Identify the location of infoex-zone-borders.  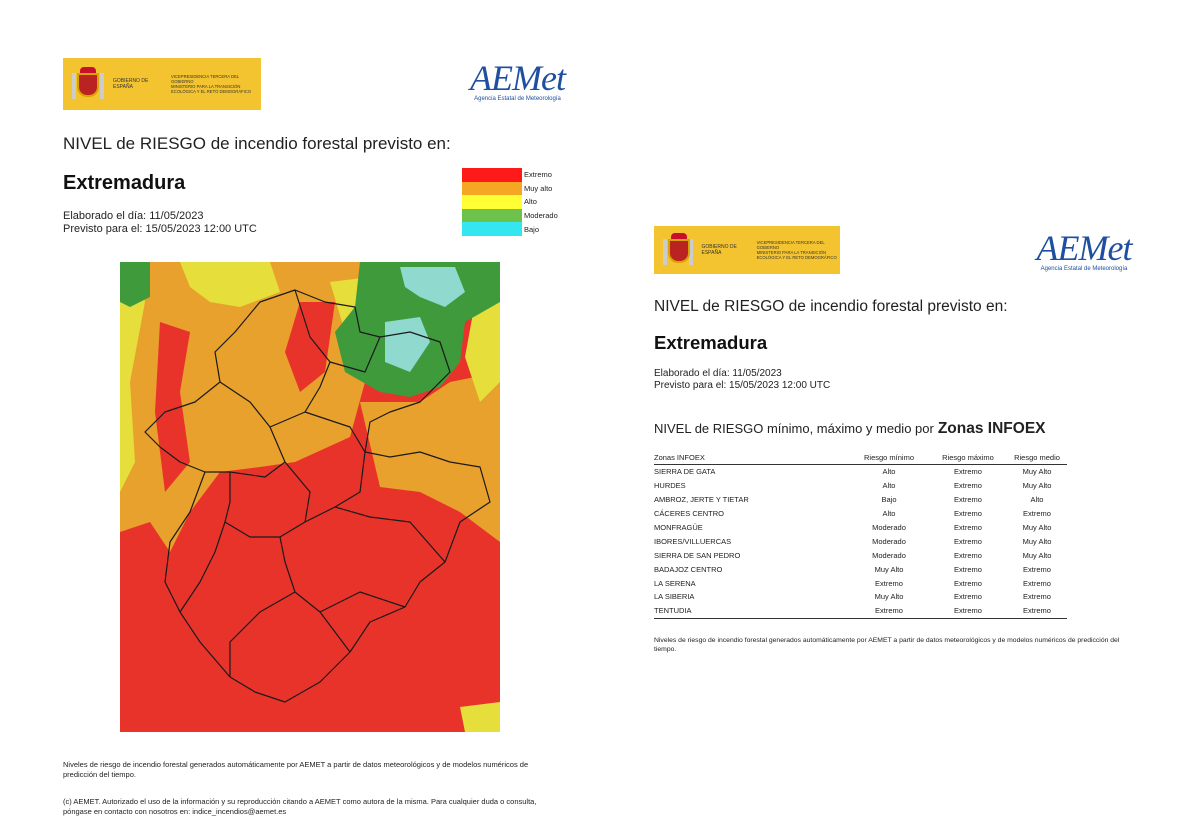
(317, 496).